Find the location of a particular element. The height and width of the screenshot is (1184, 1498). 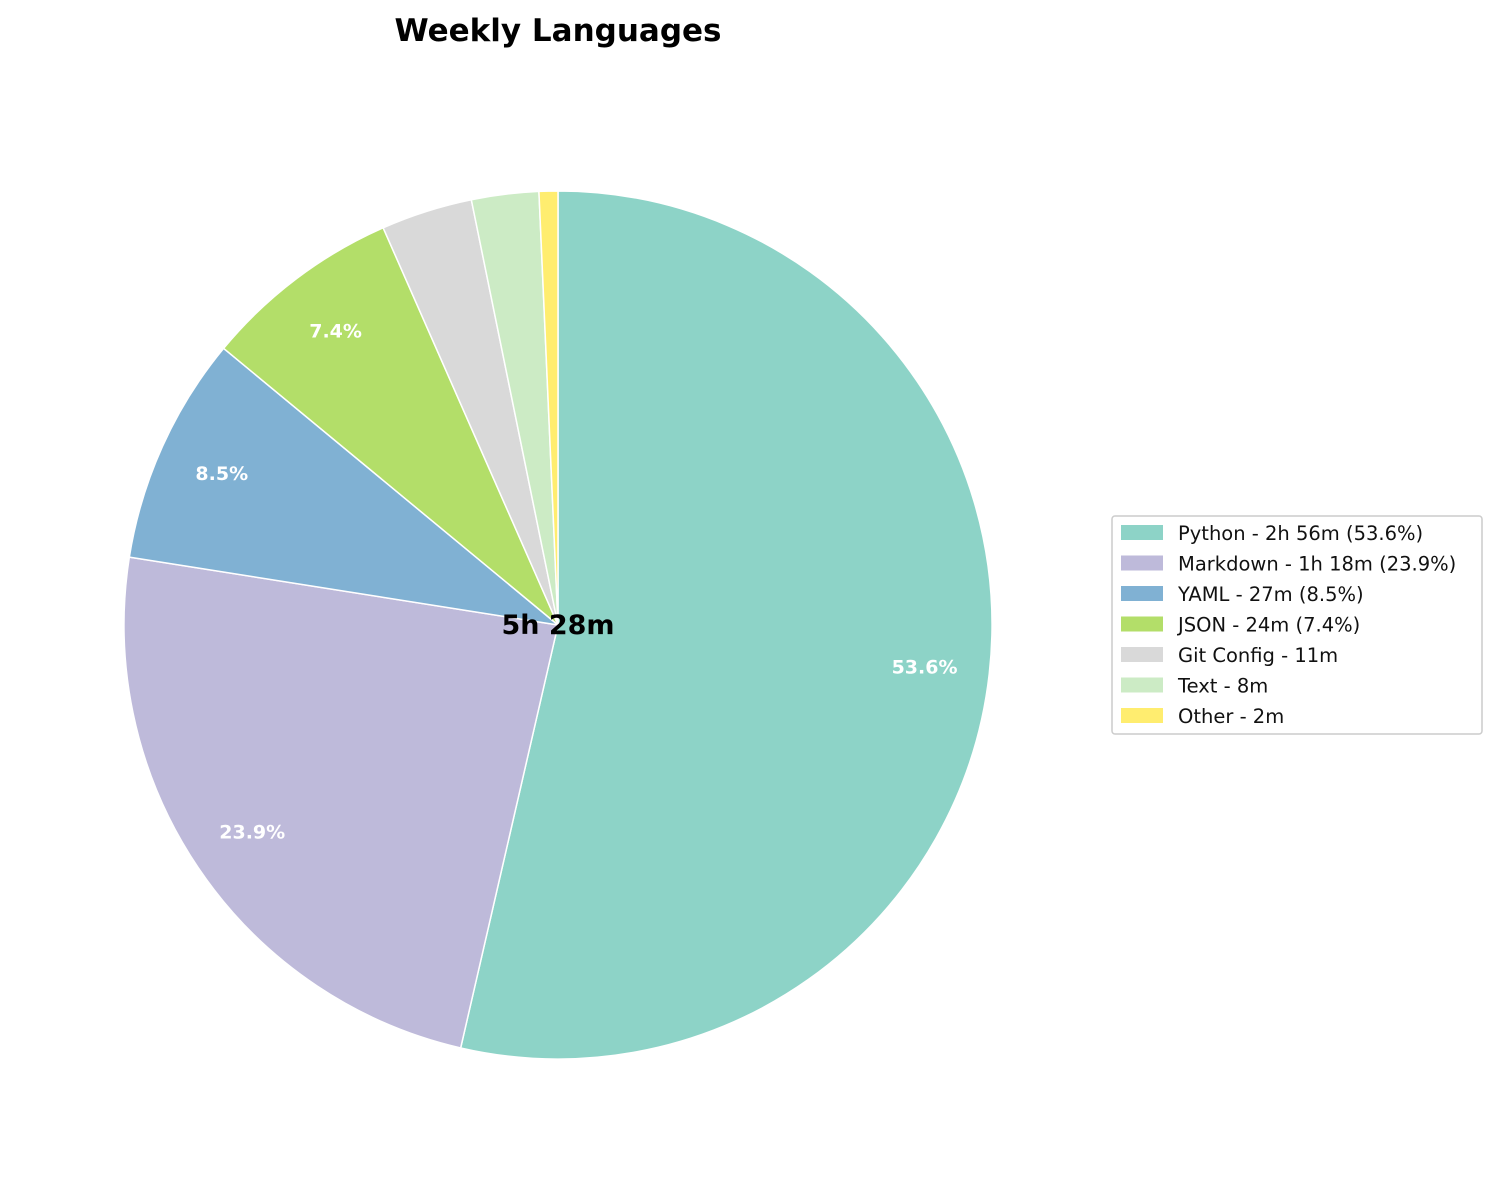

legend-entry-label: JSON - 24m (7.4%) is located at coordinates (1268, 625).